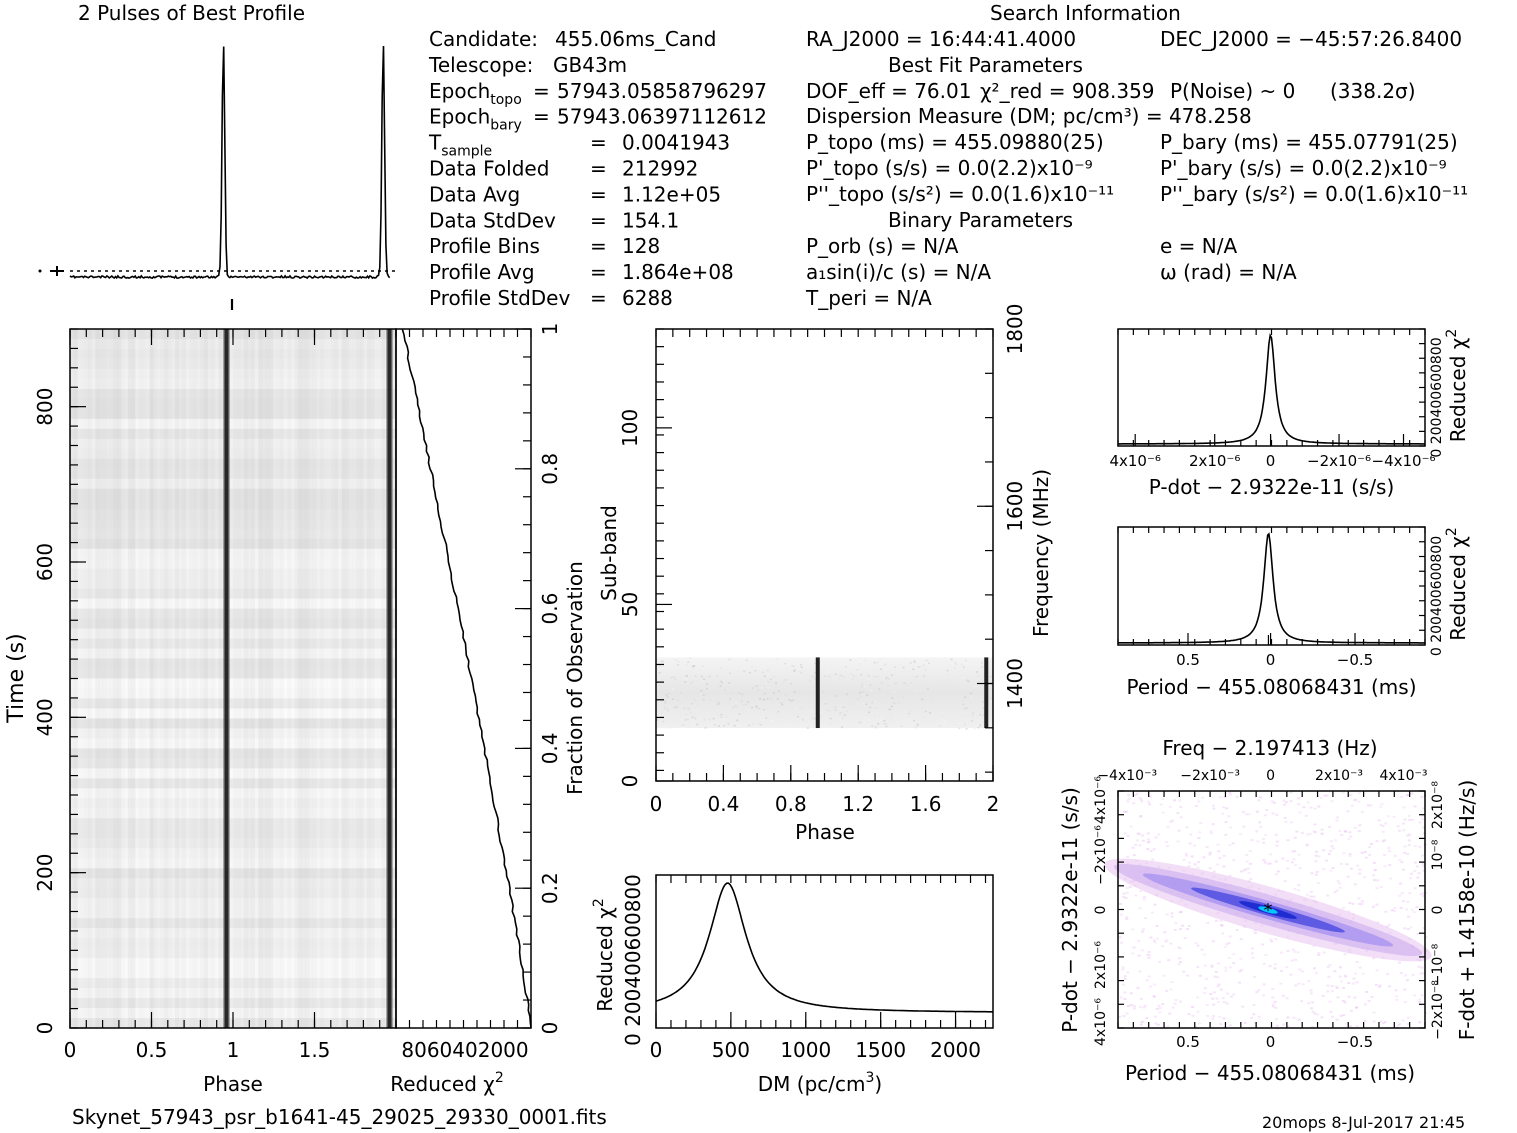 The image size is (1517, 1133). I want to click on map-y2-tick: 2x10⁻⁸, so click(1438, 805).